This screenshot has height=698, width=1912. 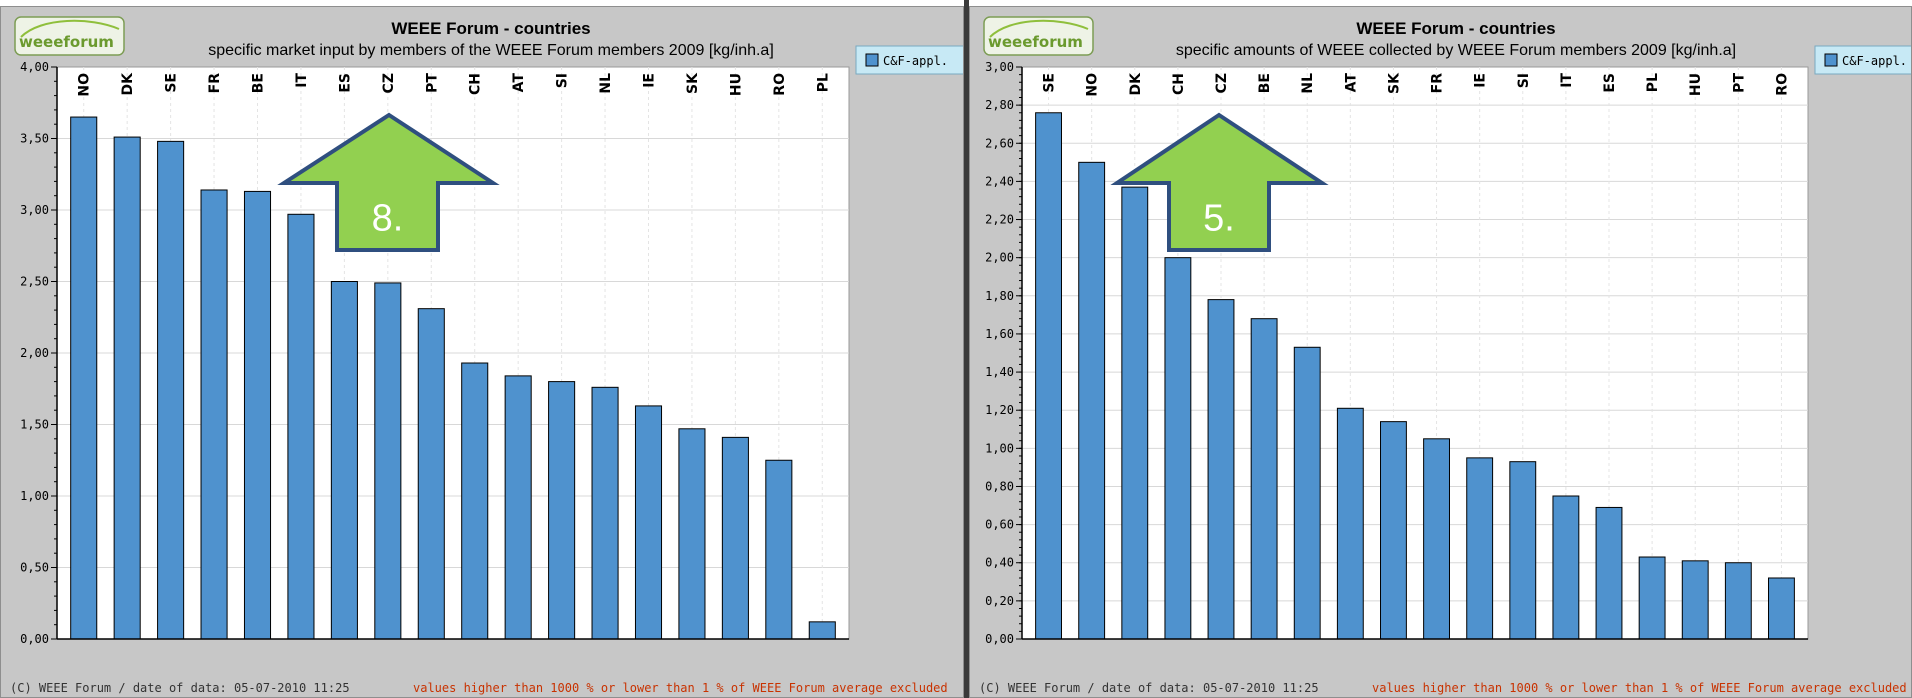 What do you see at coordinates (388, 219) in the screenshot?
I see `rank-arrow-label: 8.` at bounding box center [388, 219].